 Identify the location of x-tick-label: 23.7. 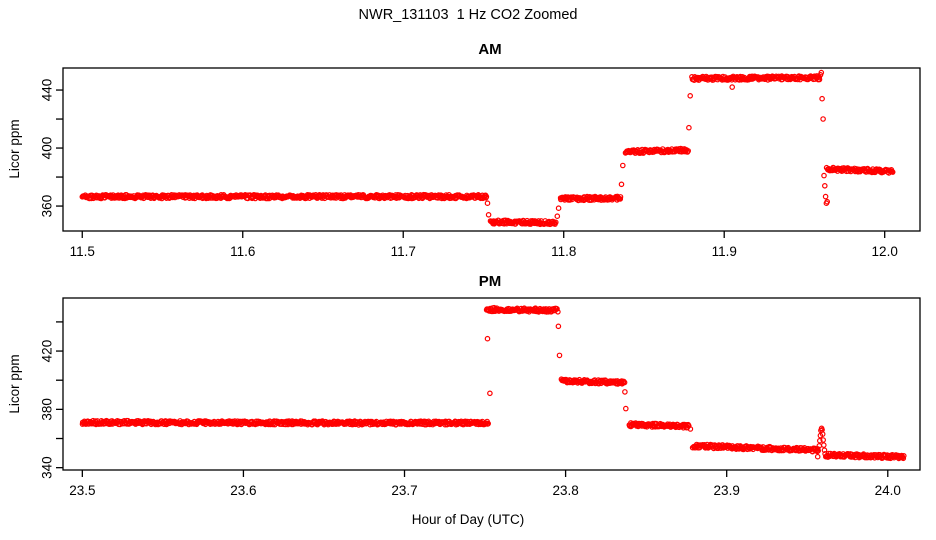
(404, 490).